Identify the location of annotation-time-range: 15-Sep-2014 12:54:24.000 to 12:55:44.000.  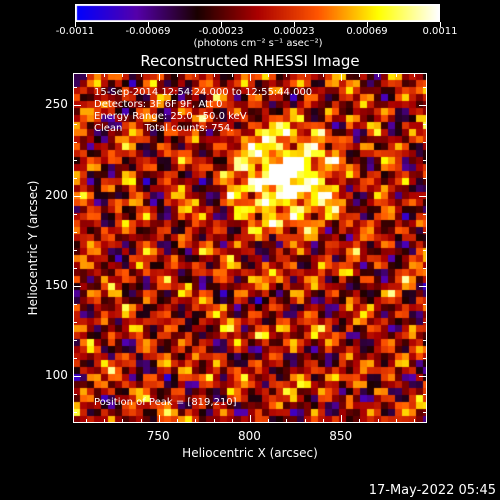
(203, 92).